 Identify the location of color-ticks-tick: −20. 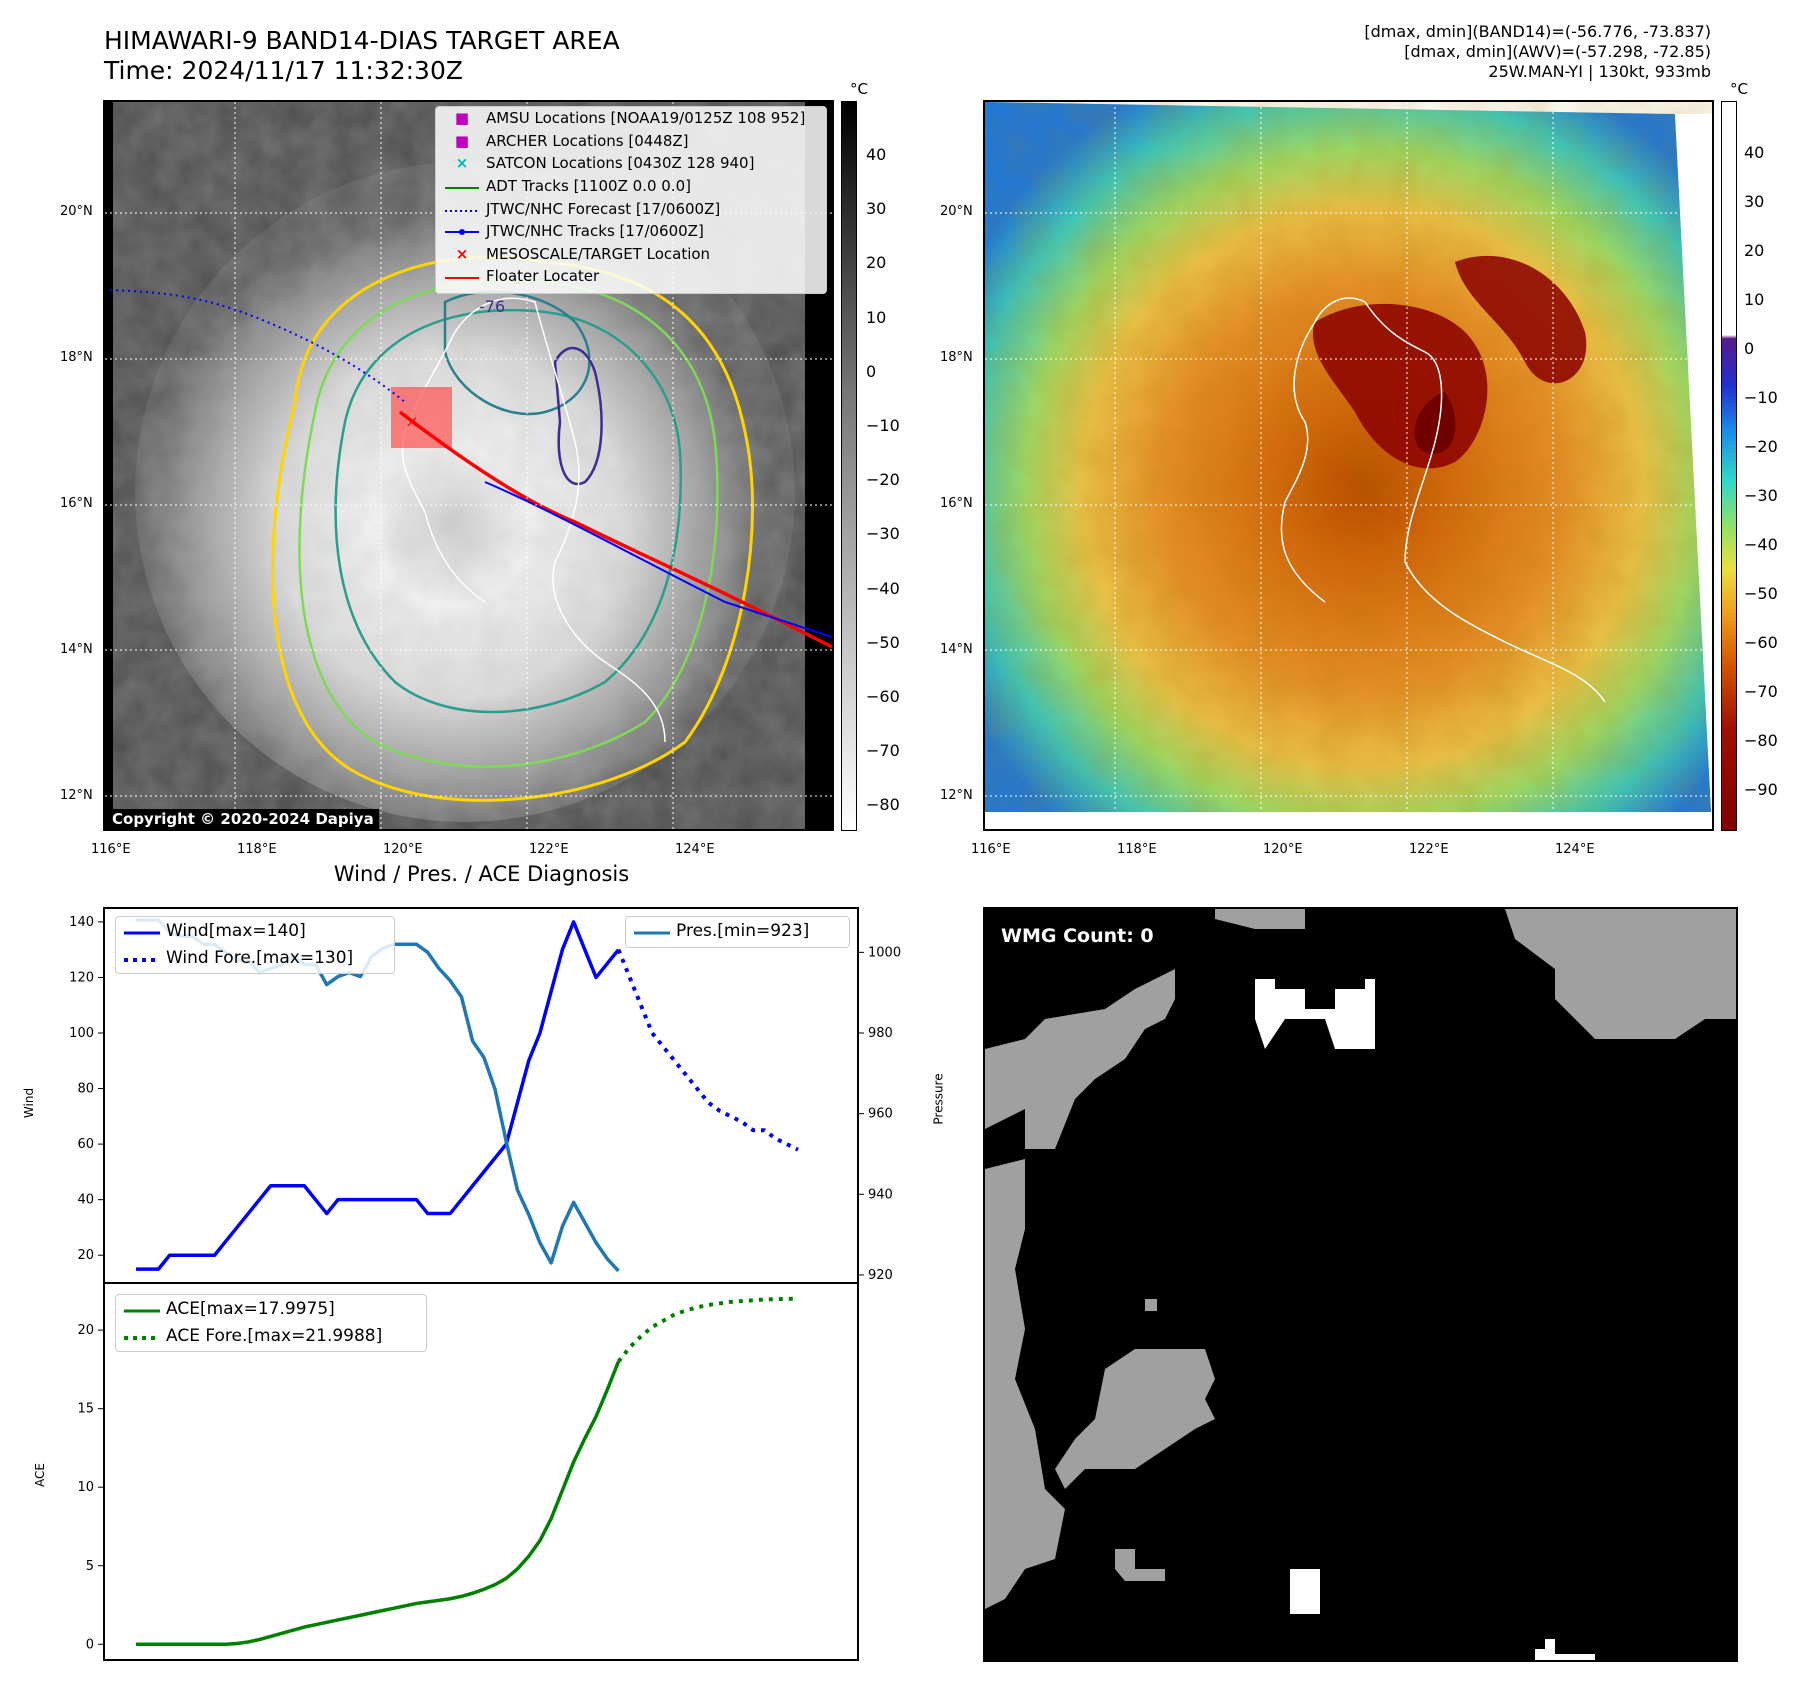
(1761, 446).